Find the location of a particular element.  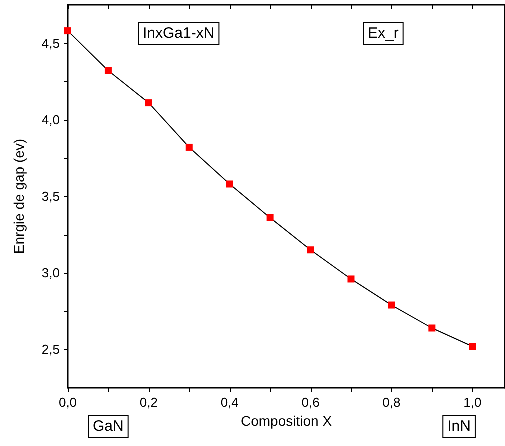

y-tick-label: 4,5 is located at coordinates (51, 43).